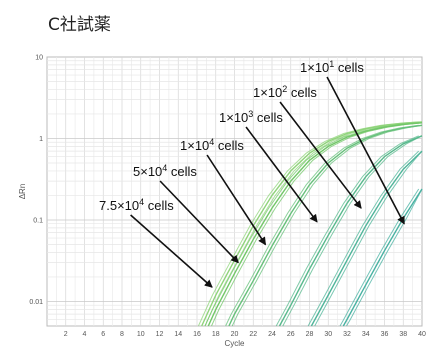 This screenshot has width=427, height=348. What do you see at coordinates (385, 334) in the screenshot?
I see `x-tick-label: 36` at bounding box center [385, 334].